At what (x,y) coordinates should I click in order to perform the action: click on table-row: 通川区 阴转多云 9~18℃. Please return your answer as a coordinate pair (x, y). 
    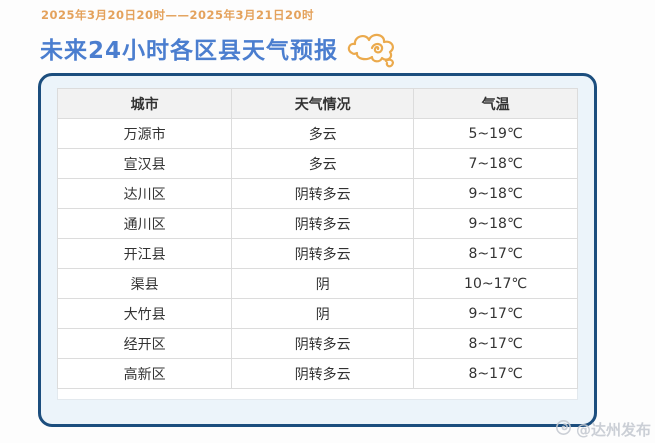
    Looking at the image, I should click on (317, 223).